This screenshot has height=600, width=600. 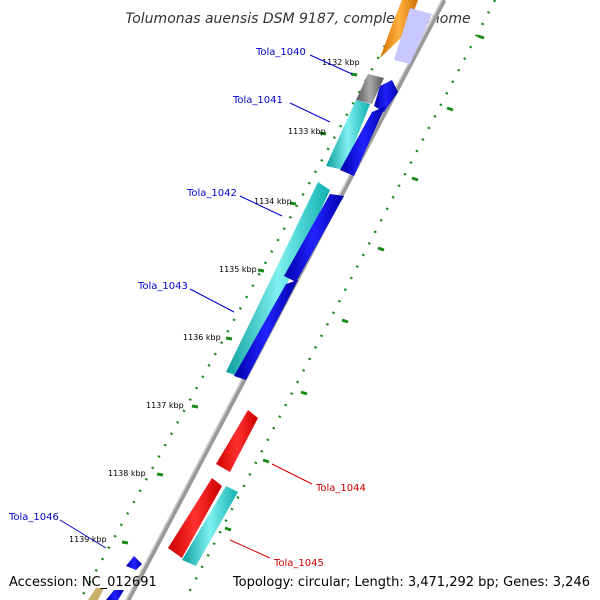 I want to click on gene-tola-1045-red, so click(x=195, y=518).